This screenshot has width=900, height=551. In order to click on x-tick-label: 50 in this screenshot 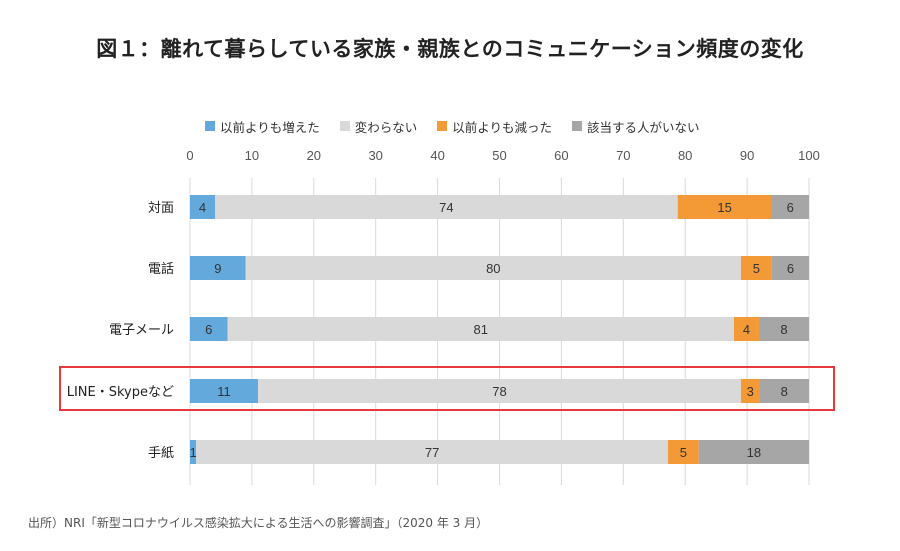, I will do `click(499, 155)`.